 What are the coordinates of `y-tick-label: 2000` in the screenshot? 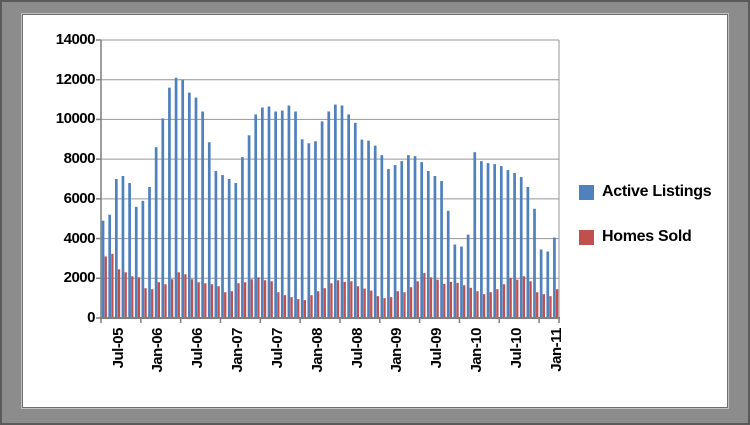 It's located at (79, 278).